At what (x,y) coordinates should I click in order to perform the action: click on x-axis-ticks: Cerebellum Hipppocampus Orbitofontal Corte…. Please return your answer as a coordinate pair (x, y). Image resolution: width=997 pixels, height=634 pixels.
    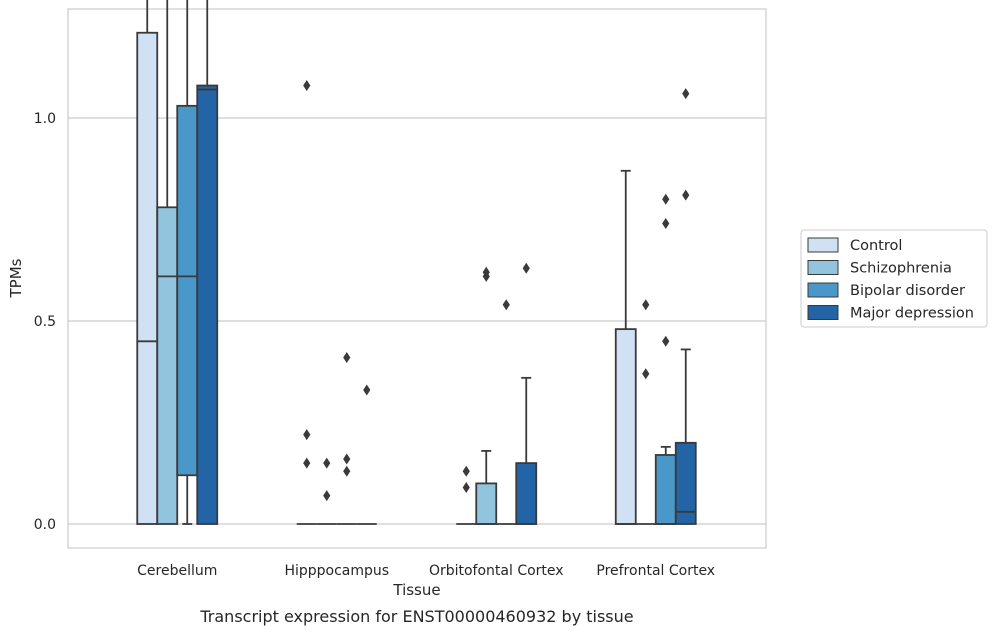
    Looking at the image, I should click on (426, 571).